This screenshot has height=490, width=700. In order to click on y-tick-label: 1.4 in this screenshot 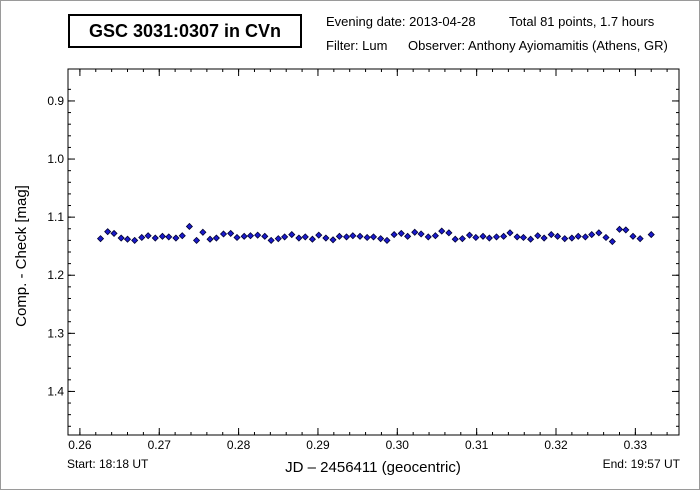, I will do `click(55, 391)`.